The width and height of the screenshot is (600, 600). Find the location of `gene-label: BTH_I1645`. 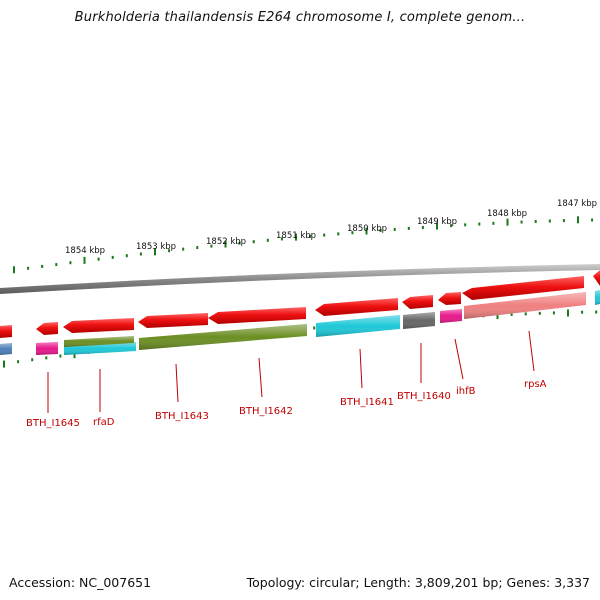

gene-label: BTH_I1645 is located at coordinates (53, 423).